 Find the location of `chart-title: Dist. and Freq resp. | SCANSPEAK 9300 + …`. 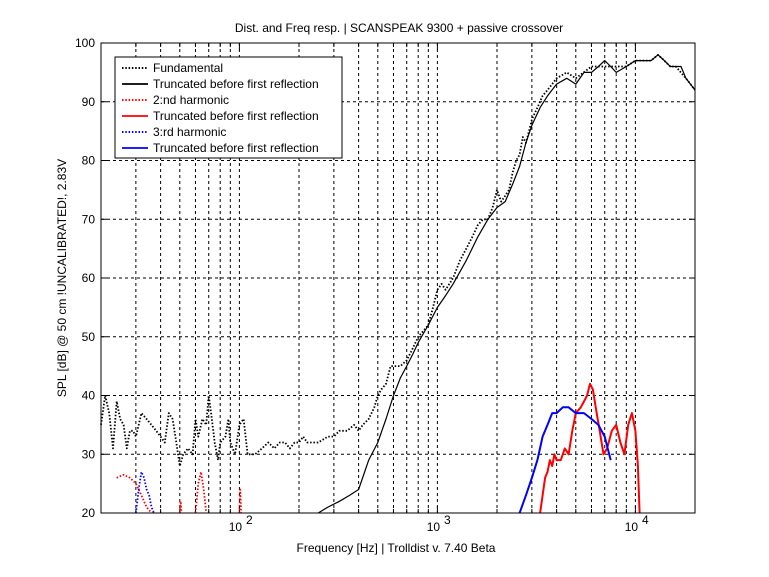

chart-title: Dist. and Freq resp. | SCANSPEAK 9300 + … is located at coordinates (399, 28).